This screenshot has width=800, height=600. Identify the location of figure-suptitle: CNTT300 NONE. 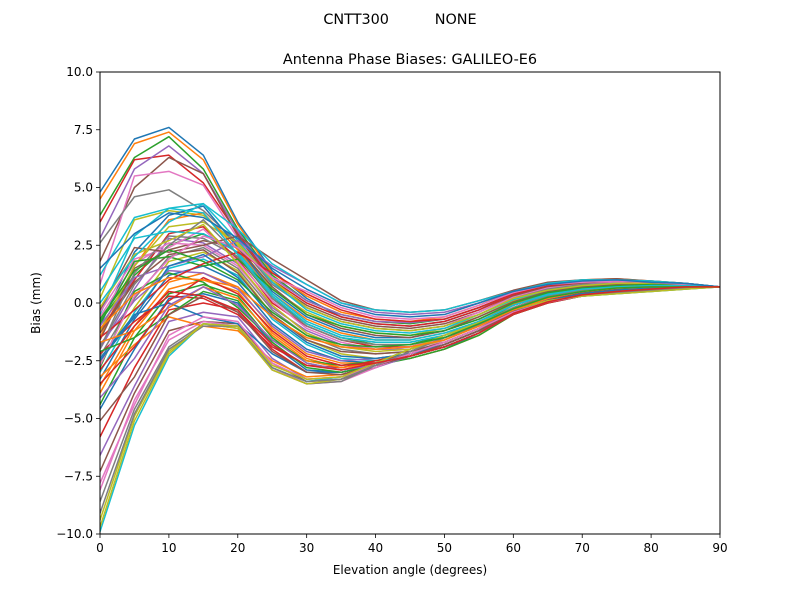
(399, 20).